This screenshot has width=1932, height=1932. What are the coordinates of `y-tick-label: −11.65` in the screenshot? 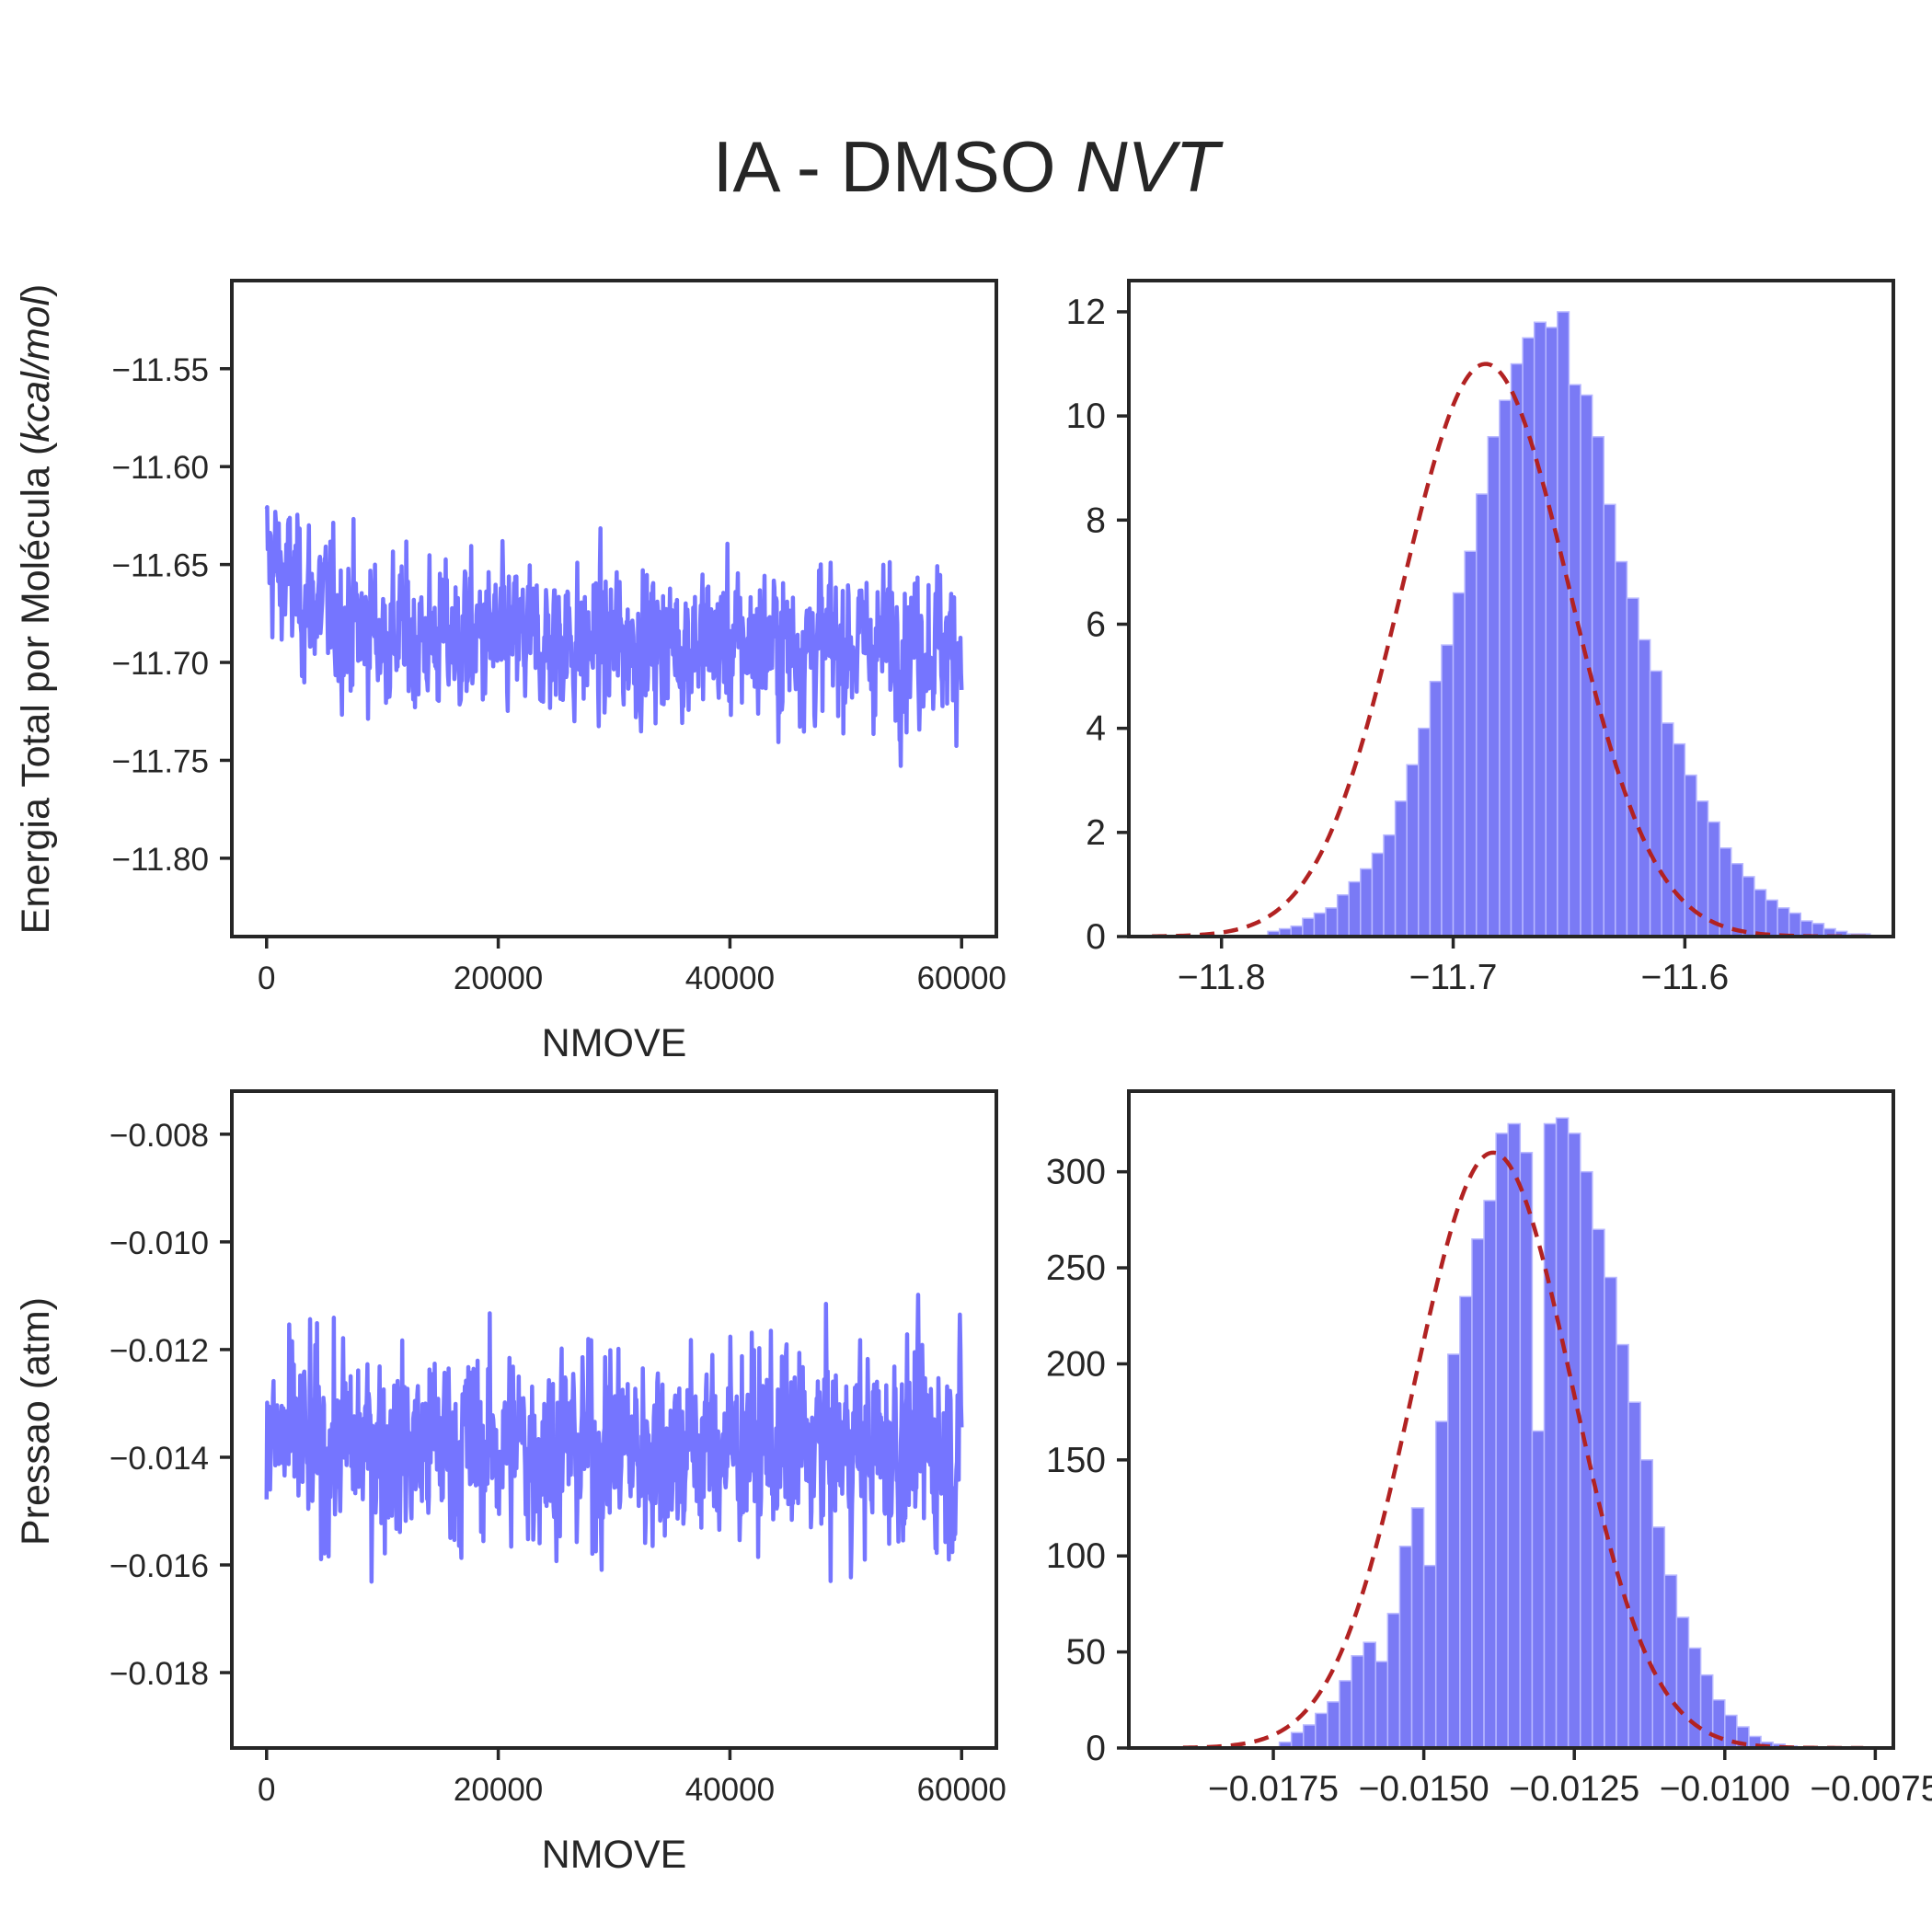 It's located at (160, 566).